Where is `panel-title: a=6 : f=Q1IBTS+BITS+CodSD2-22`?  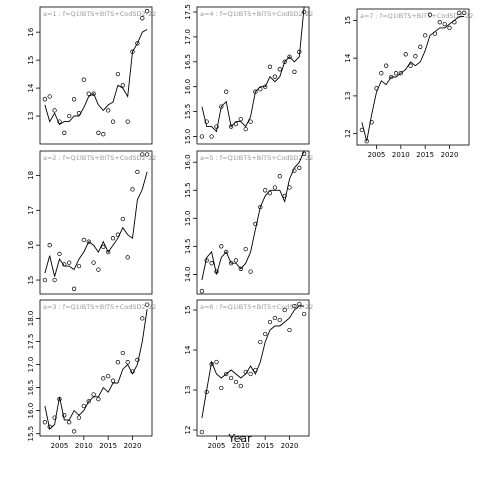
panel-title: a=6 : f=Q1IBTS+BITS+CodSD2-22 is located at coordinates (256, 307).